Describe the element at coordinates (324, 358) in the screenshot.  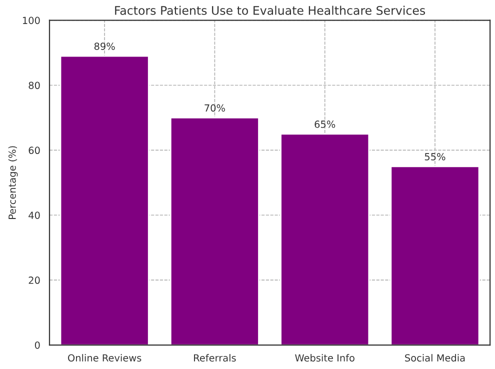
I see `x-tick-label: Website Info` at that location.